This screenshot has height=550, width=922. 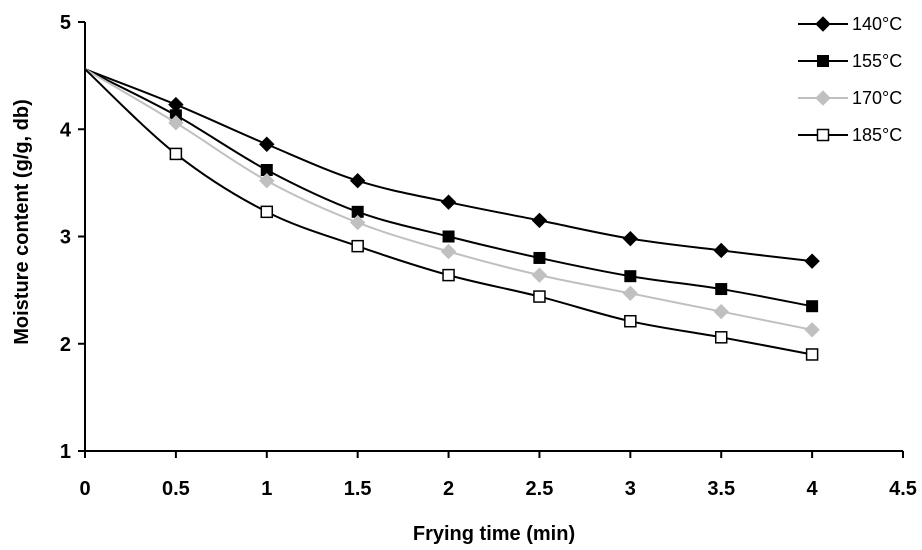 What do you see at coordinates (498, 475) in the screenshot?
I see `x-ticks: 0 0.5 1 1.5 2 2.5 3 3.5 4 4.5` at bounding box center [498, 475].